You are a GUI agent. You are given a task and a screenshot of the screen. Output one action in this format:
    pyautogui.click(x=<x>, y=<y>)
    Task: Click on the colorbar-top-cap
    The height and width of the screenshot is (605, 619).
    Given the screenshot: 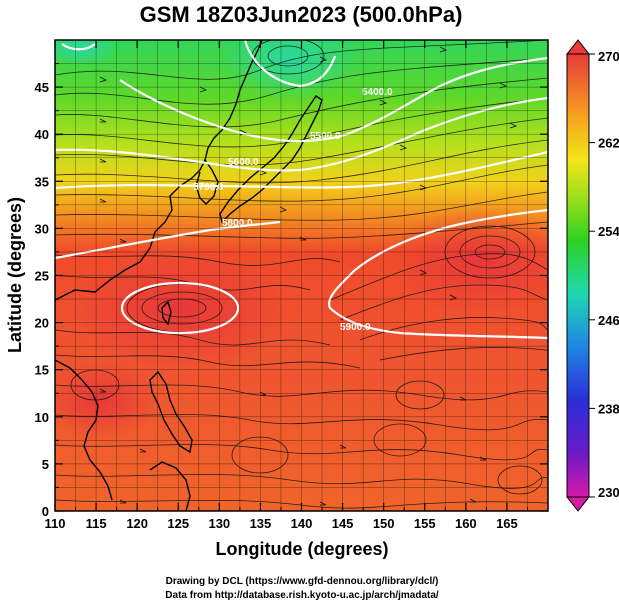 What is the action you would take?
    pyautogui.click(x=578, y=47)
    